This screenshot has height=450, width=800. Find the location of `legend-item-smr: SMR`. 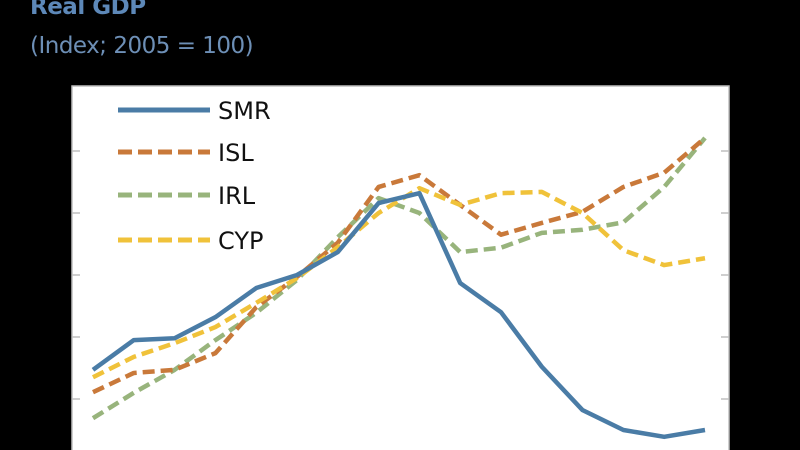

legend-item-smr: SMR is located at coordinates (194, 111).